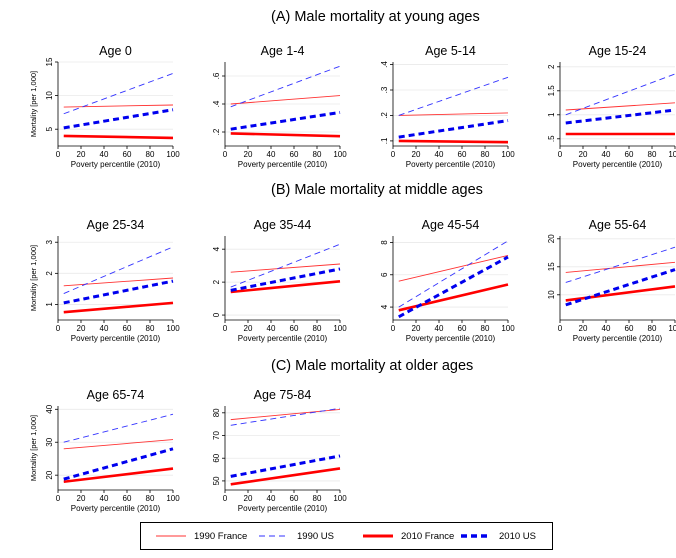 The width and height of the screenshot is (676, 558). I want to click on y-tick-label: .2, so click(216, 131).